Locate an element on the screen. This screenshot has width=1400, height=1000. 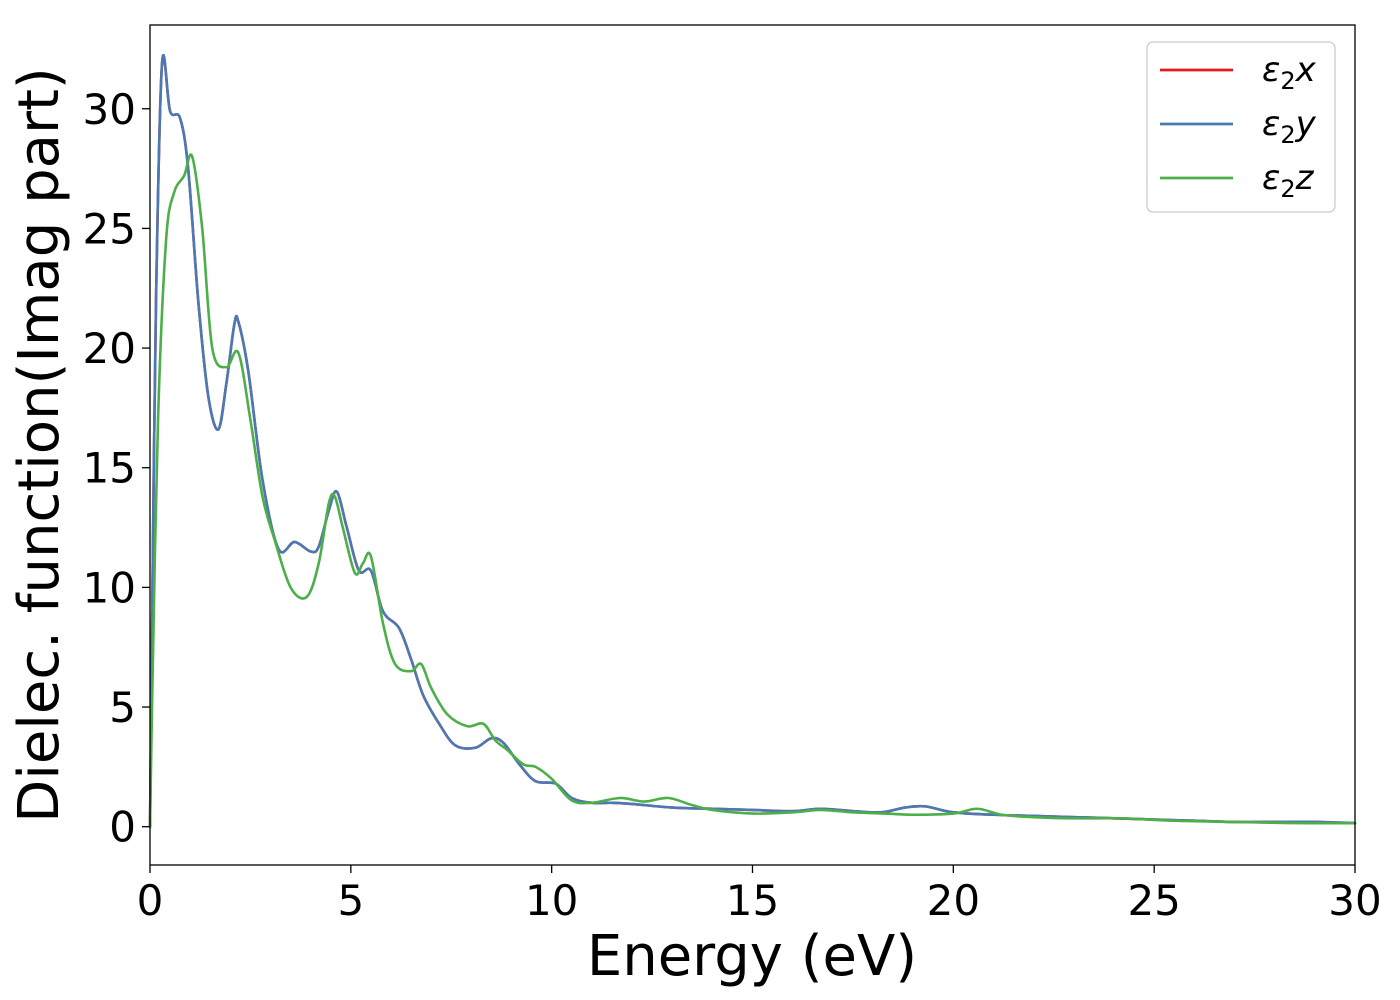
x-axis-ticks: 0 5 10 15 20 25 30 is located at coordinates (759, 895).